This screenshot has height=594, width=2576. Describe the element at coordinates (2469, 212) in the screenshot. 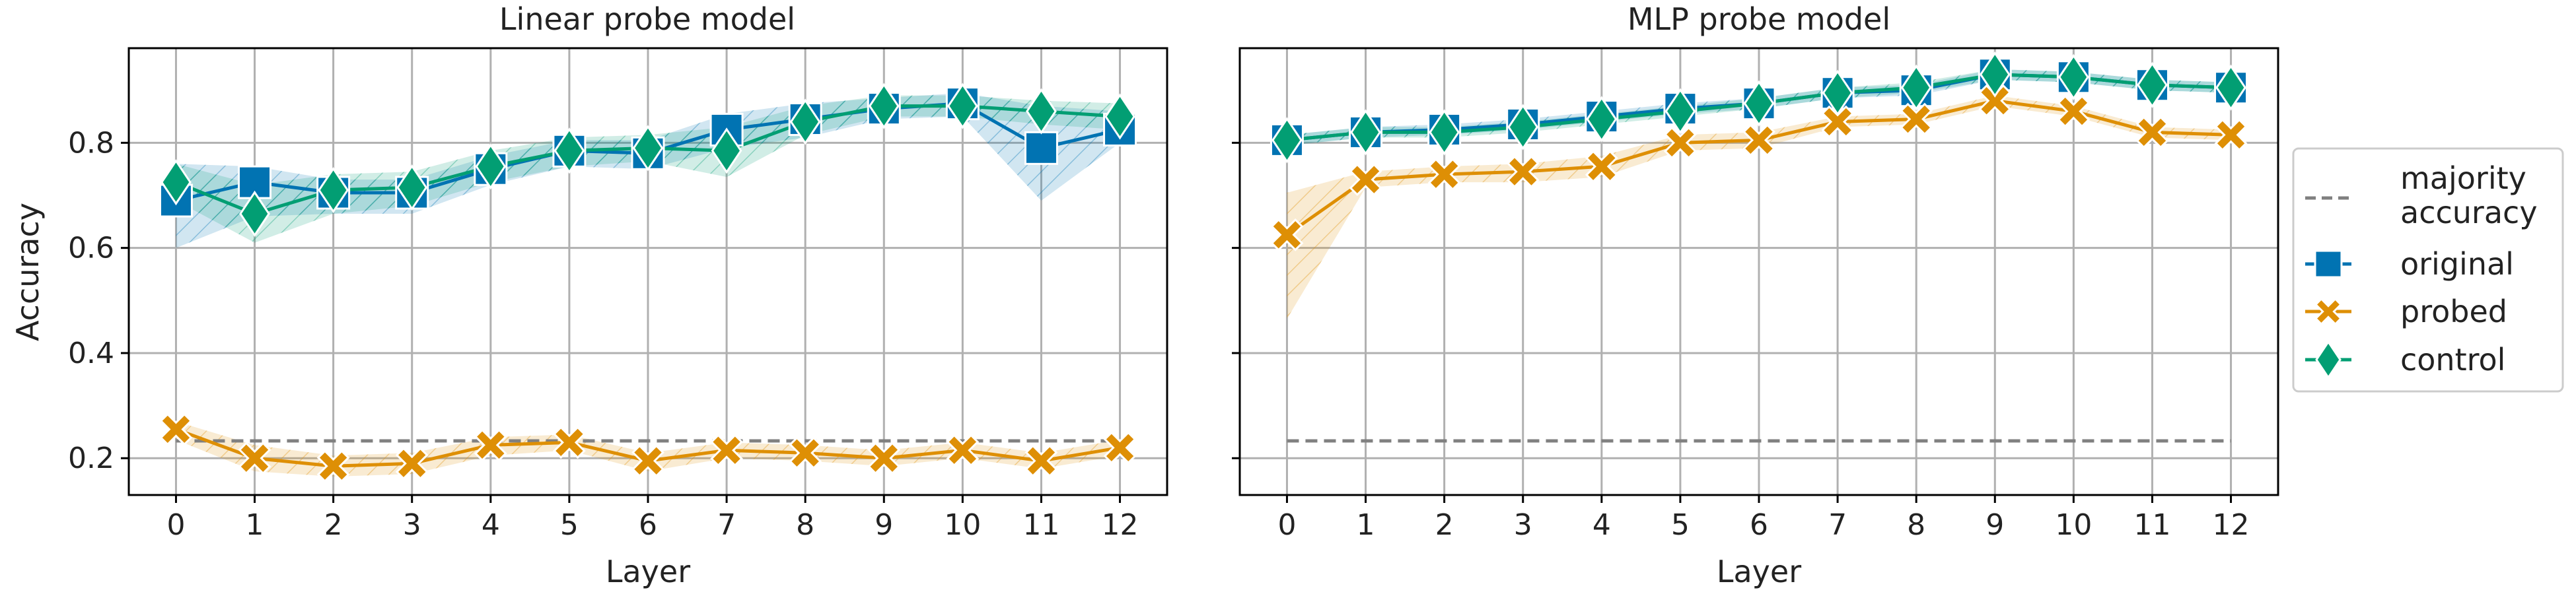

I see `legend-label: accuracy` at that location.